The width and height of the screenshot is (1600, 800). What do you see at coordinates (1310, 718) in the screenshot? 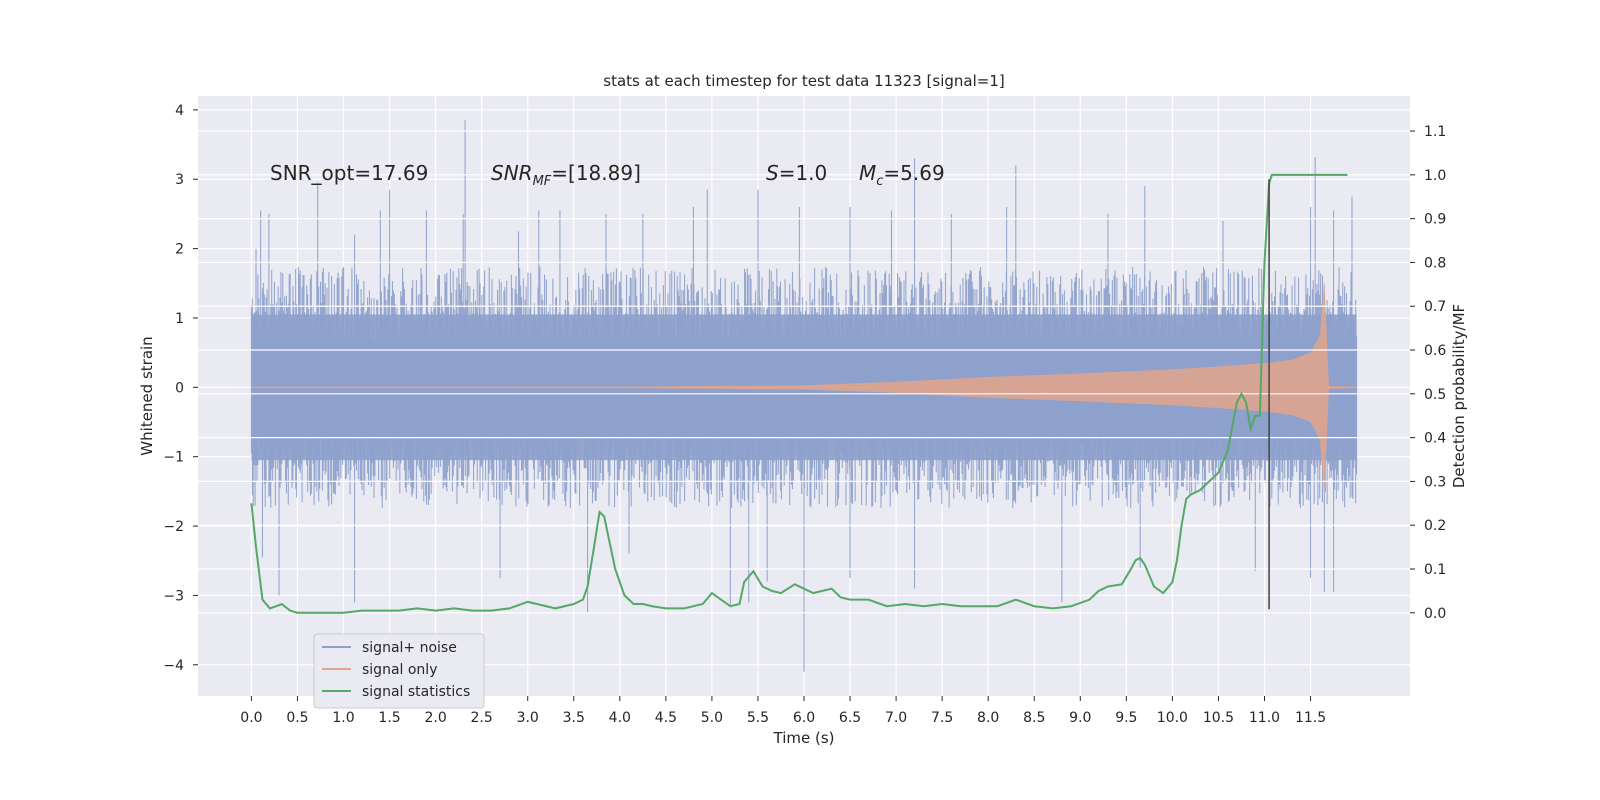
I see `x-tick-label: 11.5` at bounding box center [1310, 718].